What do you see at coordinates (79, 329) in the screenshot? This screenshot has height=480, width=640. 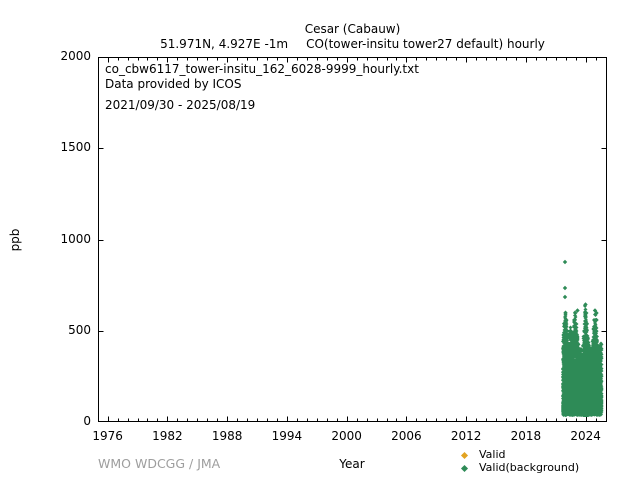 I see `y-tick-label: 500` at bounding box center [79, 329].